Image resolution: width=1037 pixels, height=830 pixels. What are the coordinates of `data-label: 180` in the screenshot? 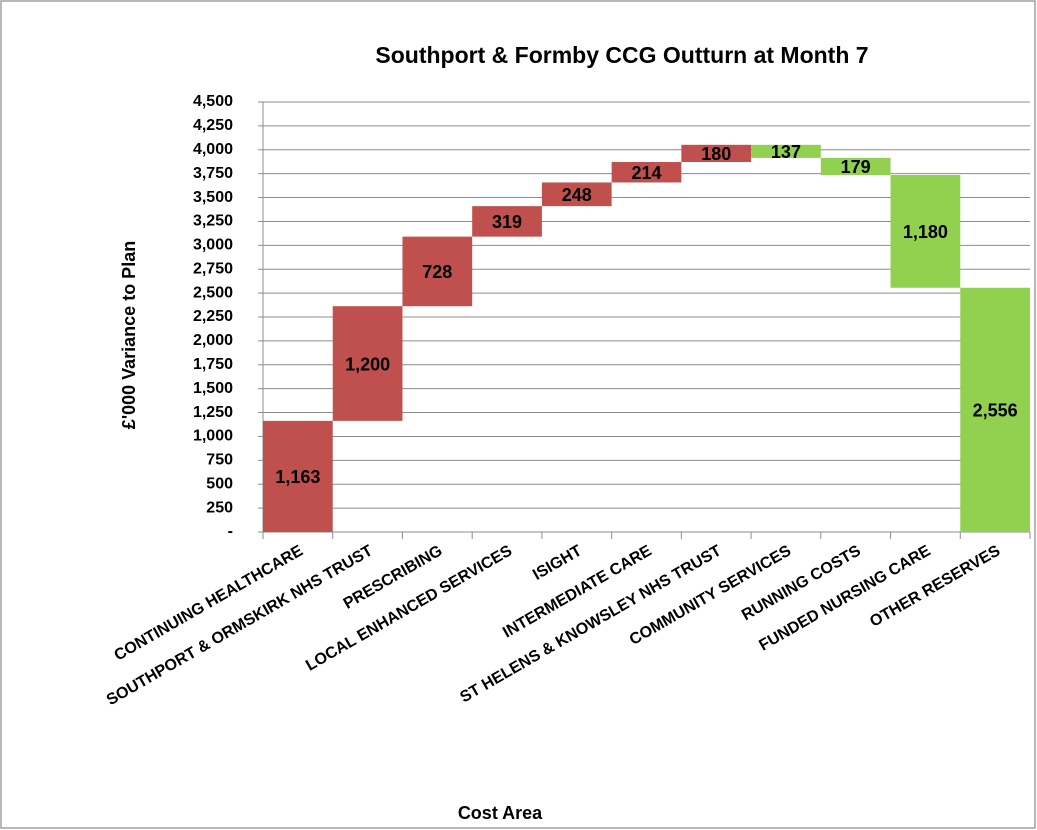 It's located at (716, 154).